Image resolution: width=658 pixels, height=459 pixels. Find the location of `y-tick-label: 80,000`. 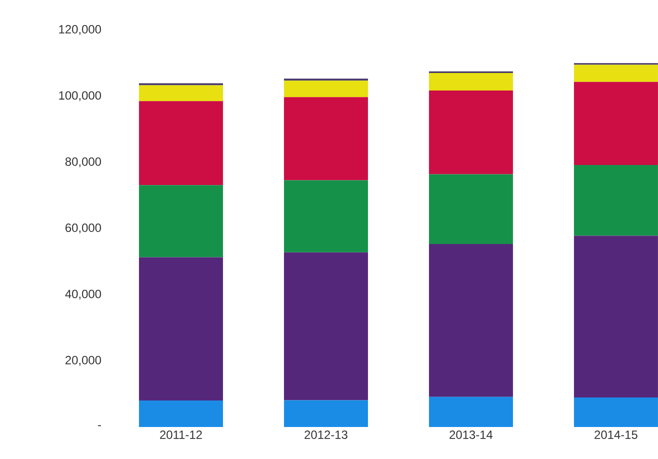

y-tick-label: 80,000 is located at coordinates (83, 162).